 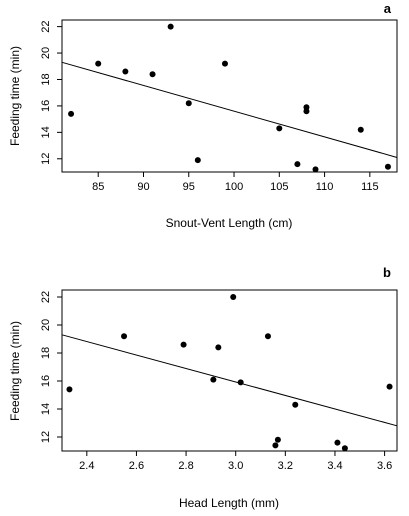 I want to click on x-tick-label: 110, so click(x=325, y=187).